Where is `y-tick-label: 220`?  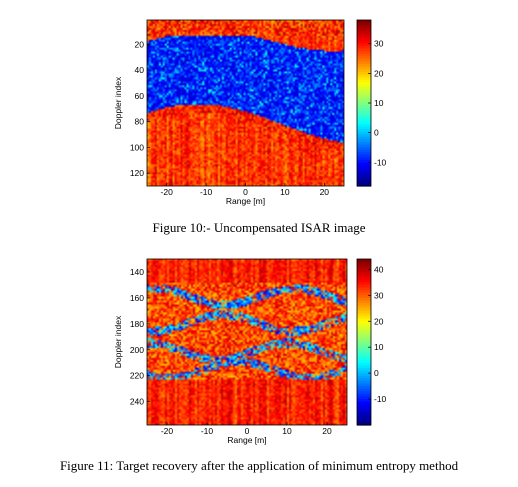
y-tick-label: 220 is located at coordinates (137, 376).